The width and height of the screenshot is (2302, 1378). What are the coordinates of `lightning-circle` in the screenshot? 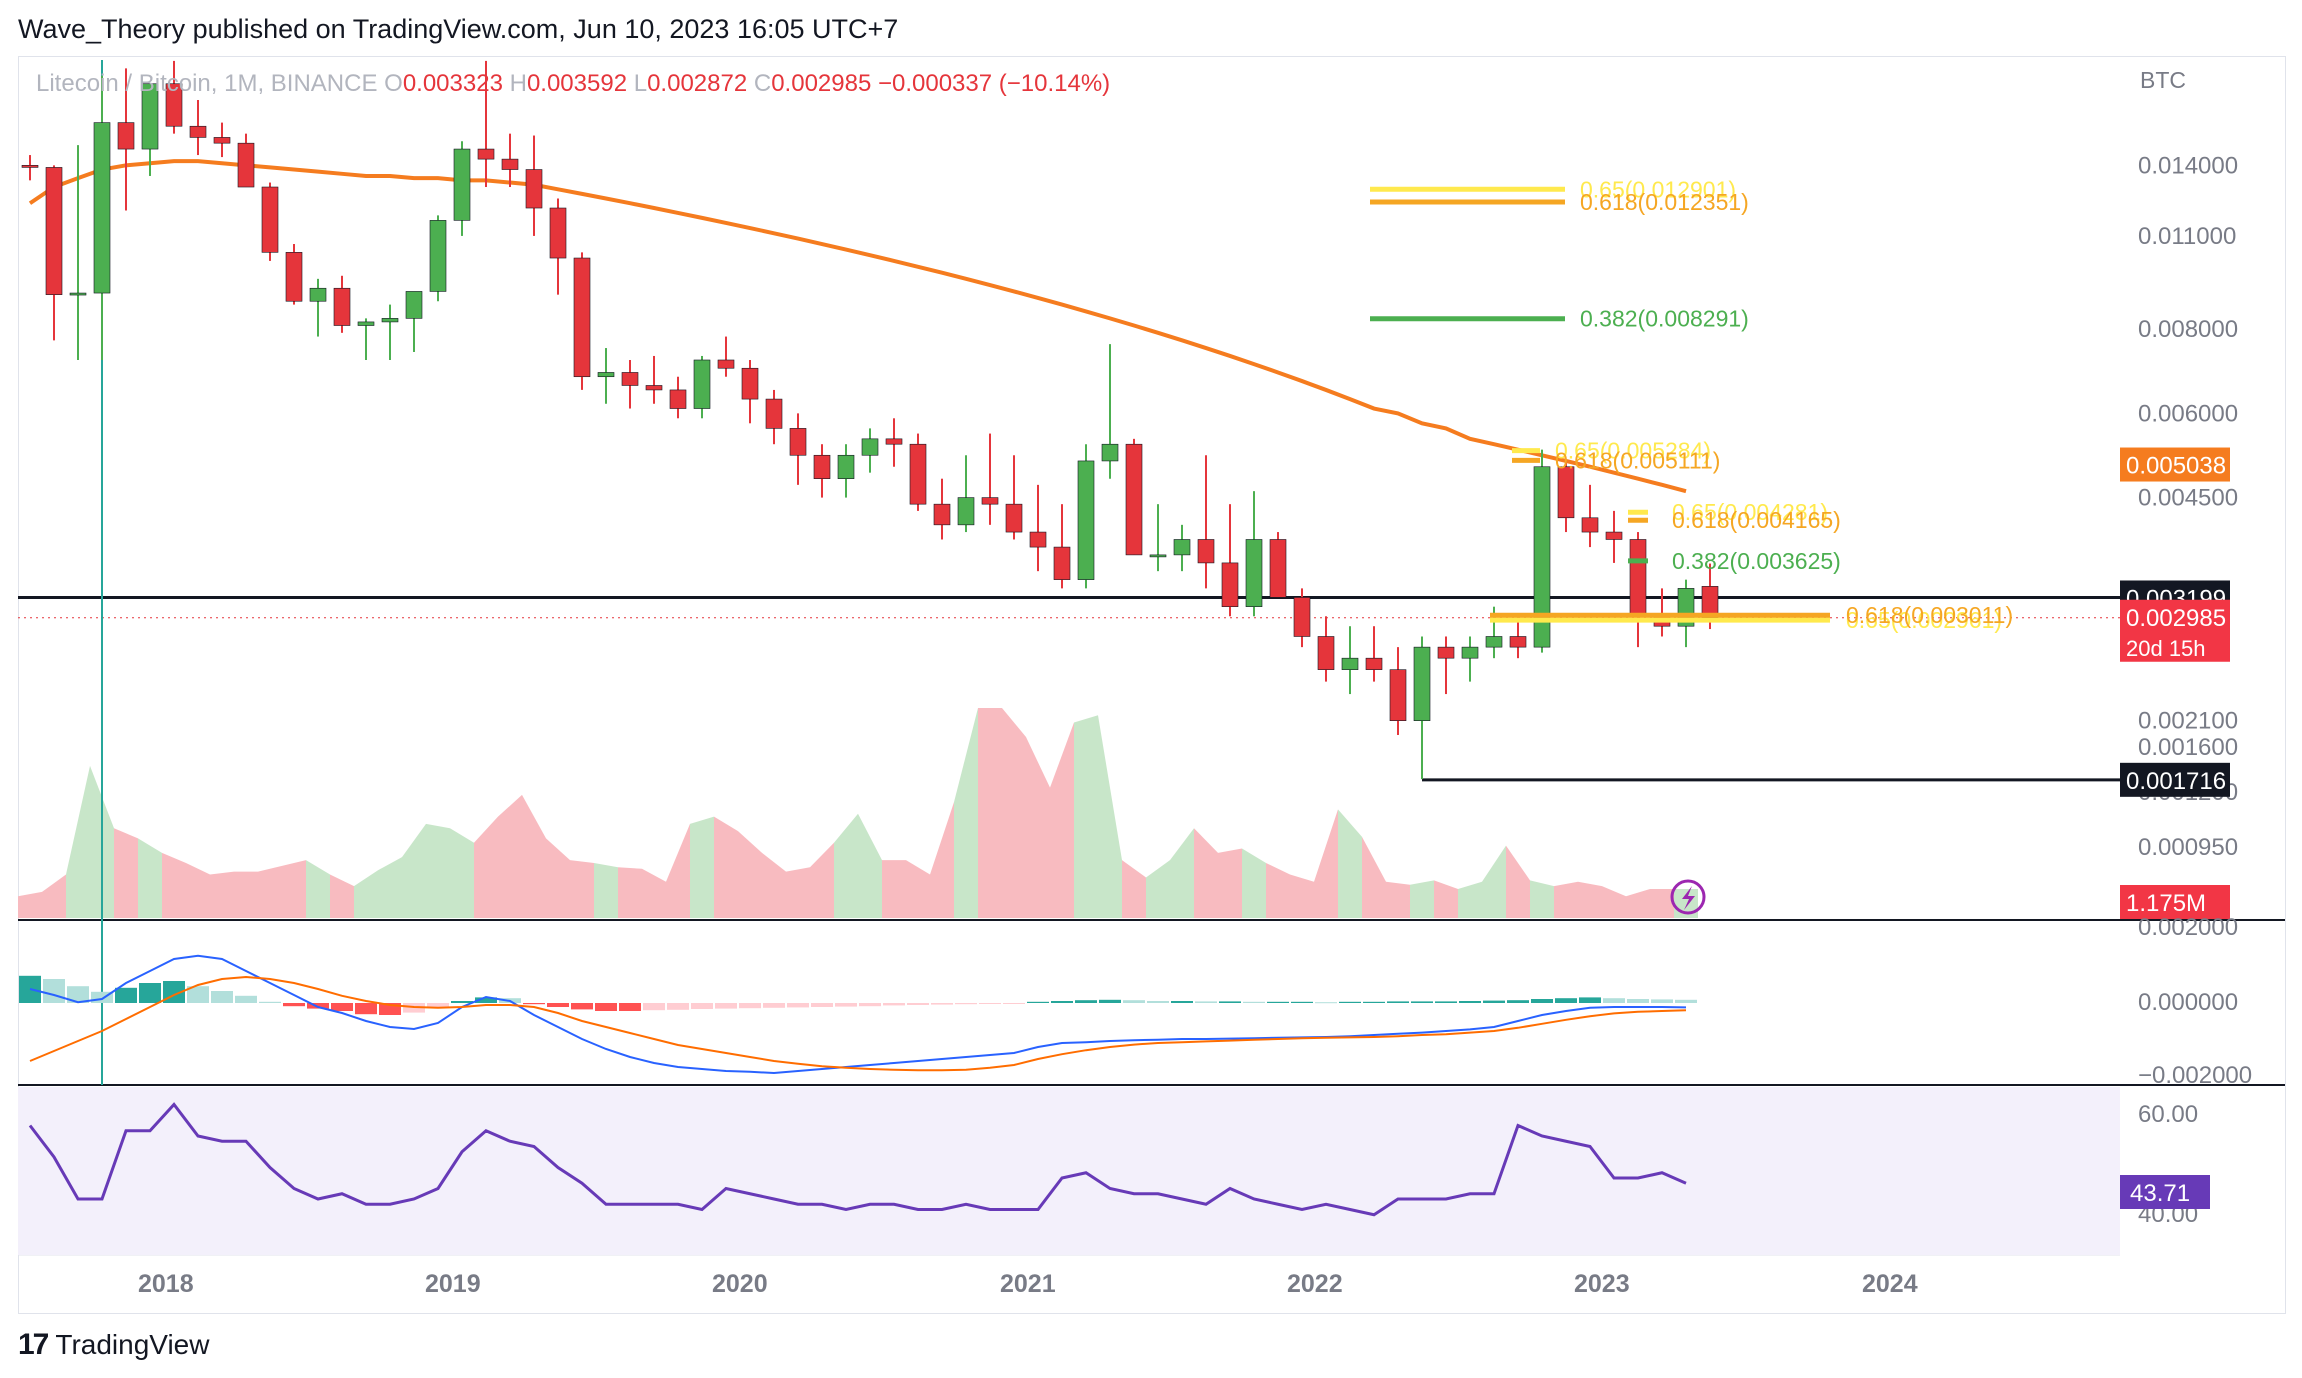 It's located at (1688, 897).